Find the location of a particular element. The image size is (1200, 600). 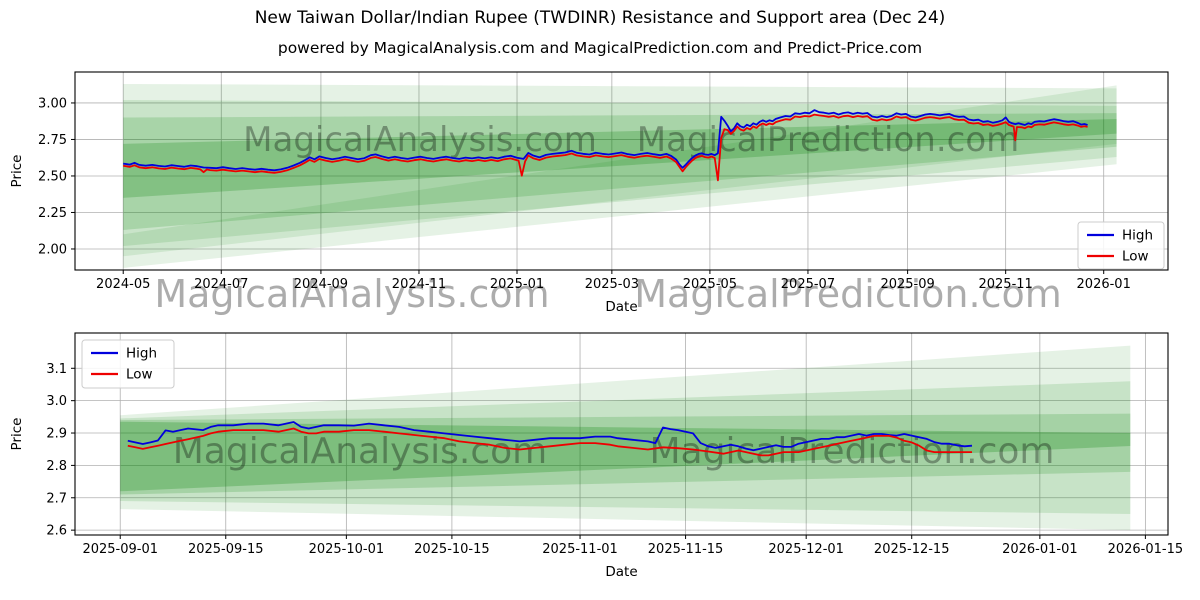

x-tick-label: 2025-09 is located at coordinates (907, 284).